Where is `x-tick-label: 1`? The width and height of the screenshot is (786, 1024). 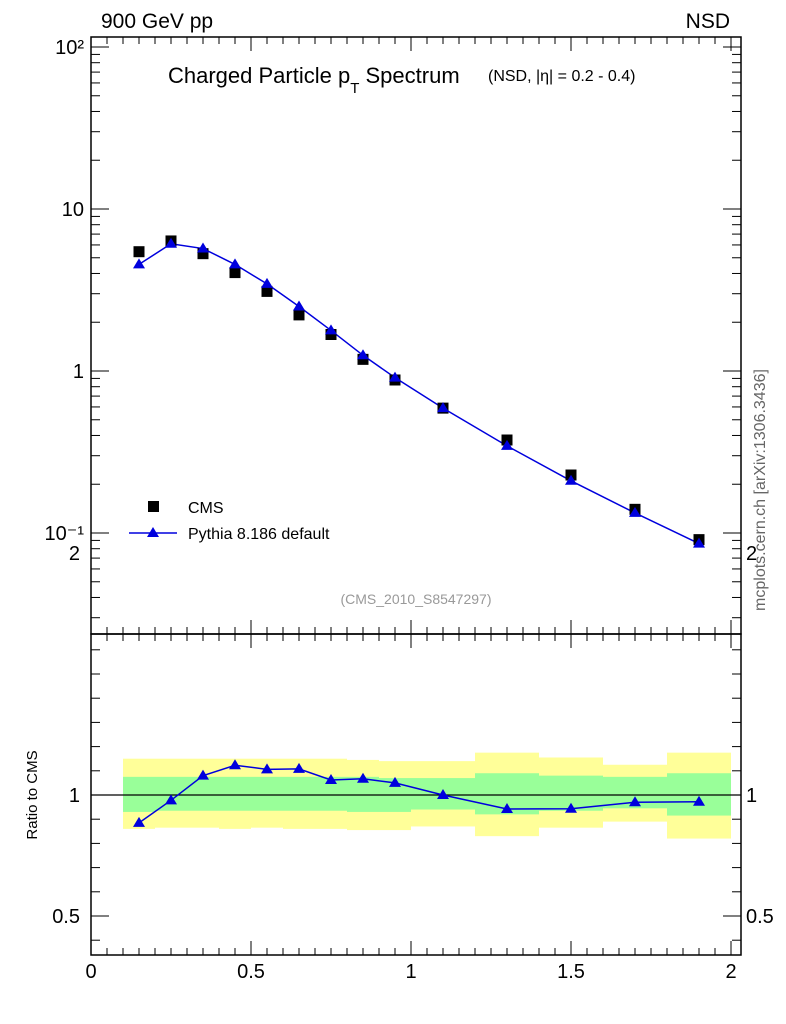
x-tick-label: 1 is located at coordinates (410, 972).